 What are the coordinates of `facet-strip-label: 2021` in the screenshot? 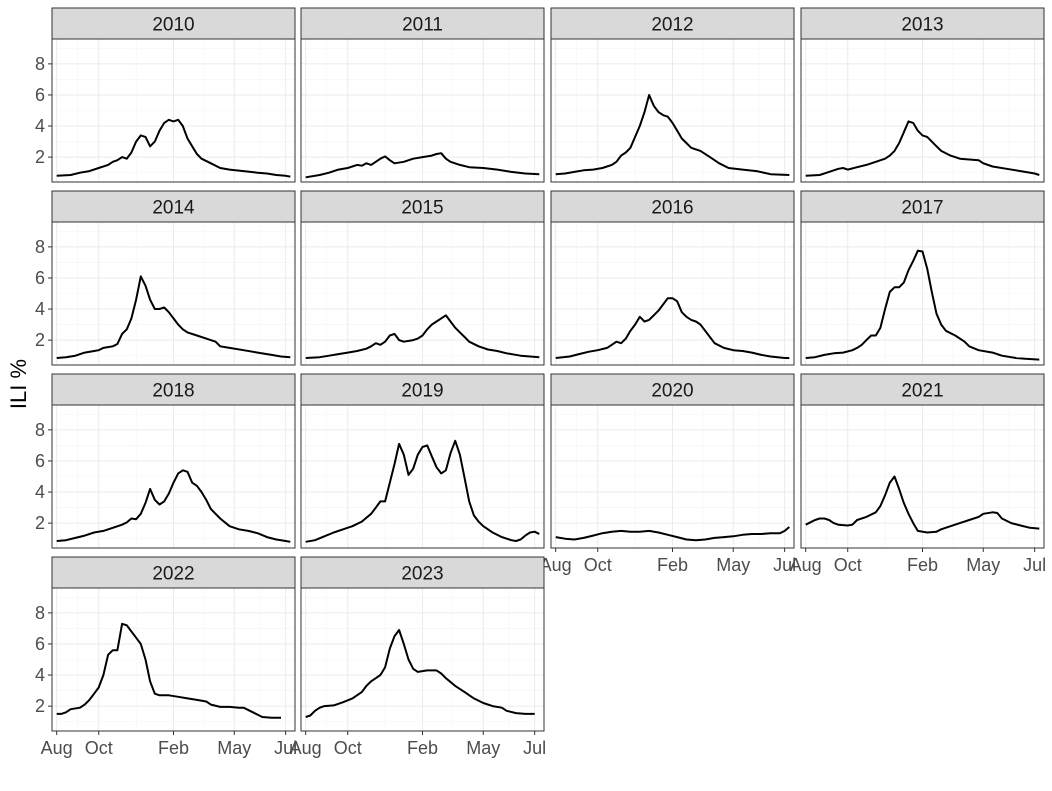 It's located at (922, 391).